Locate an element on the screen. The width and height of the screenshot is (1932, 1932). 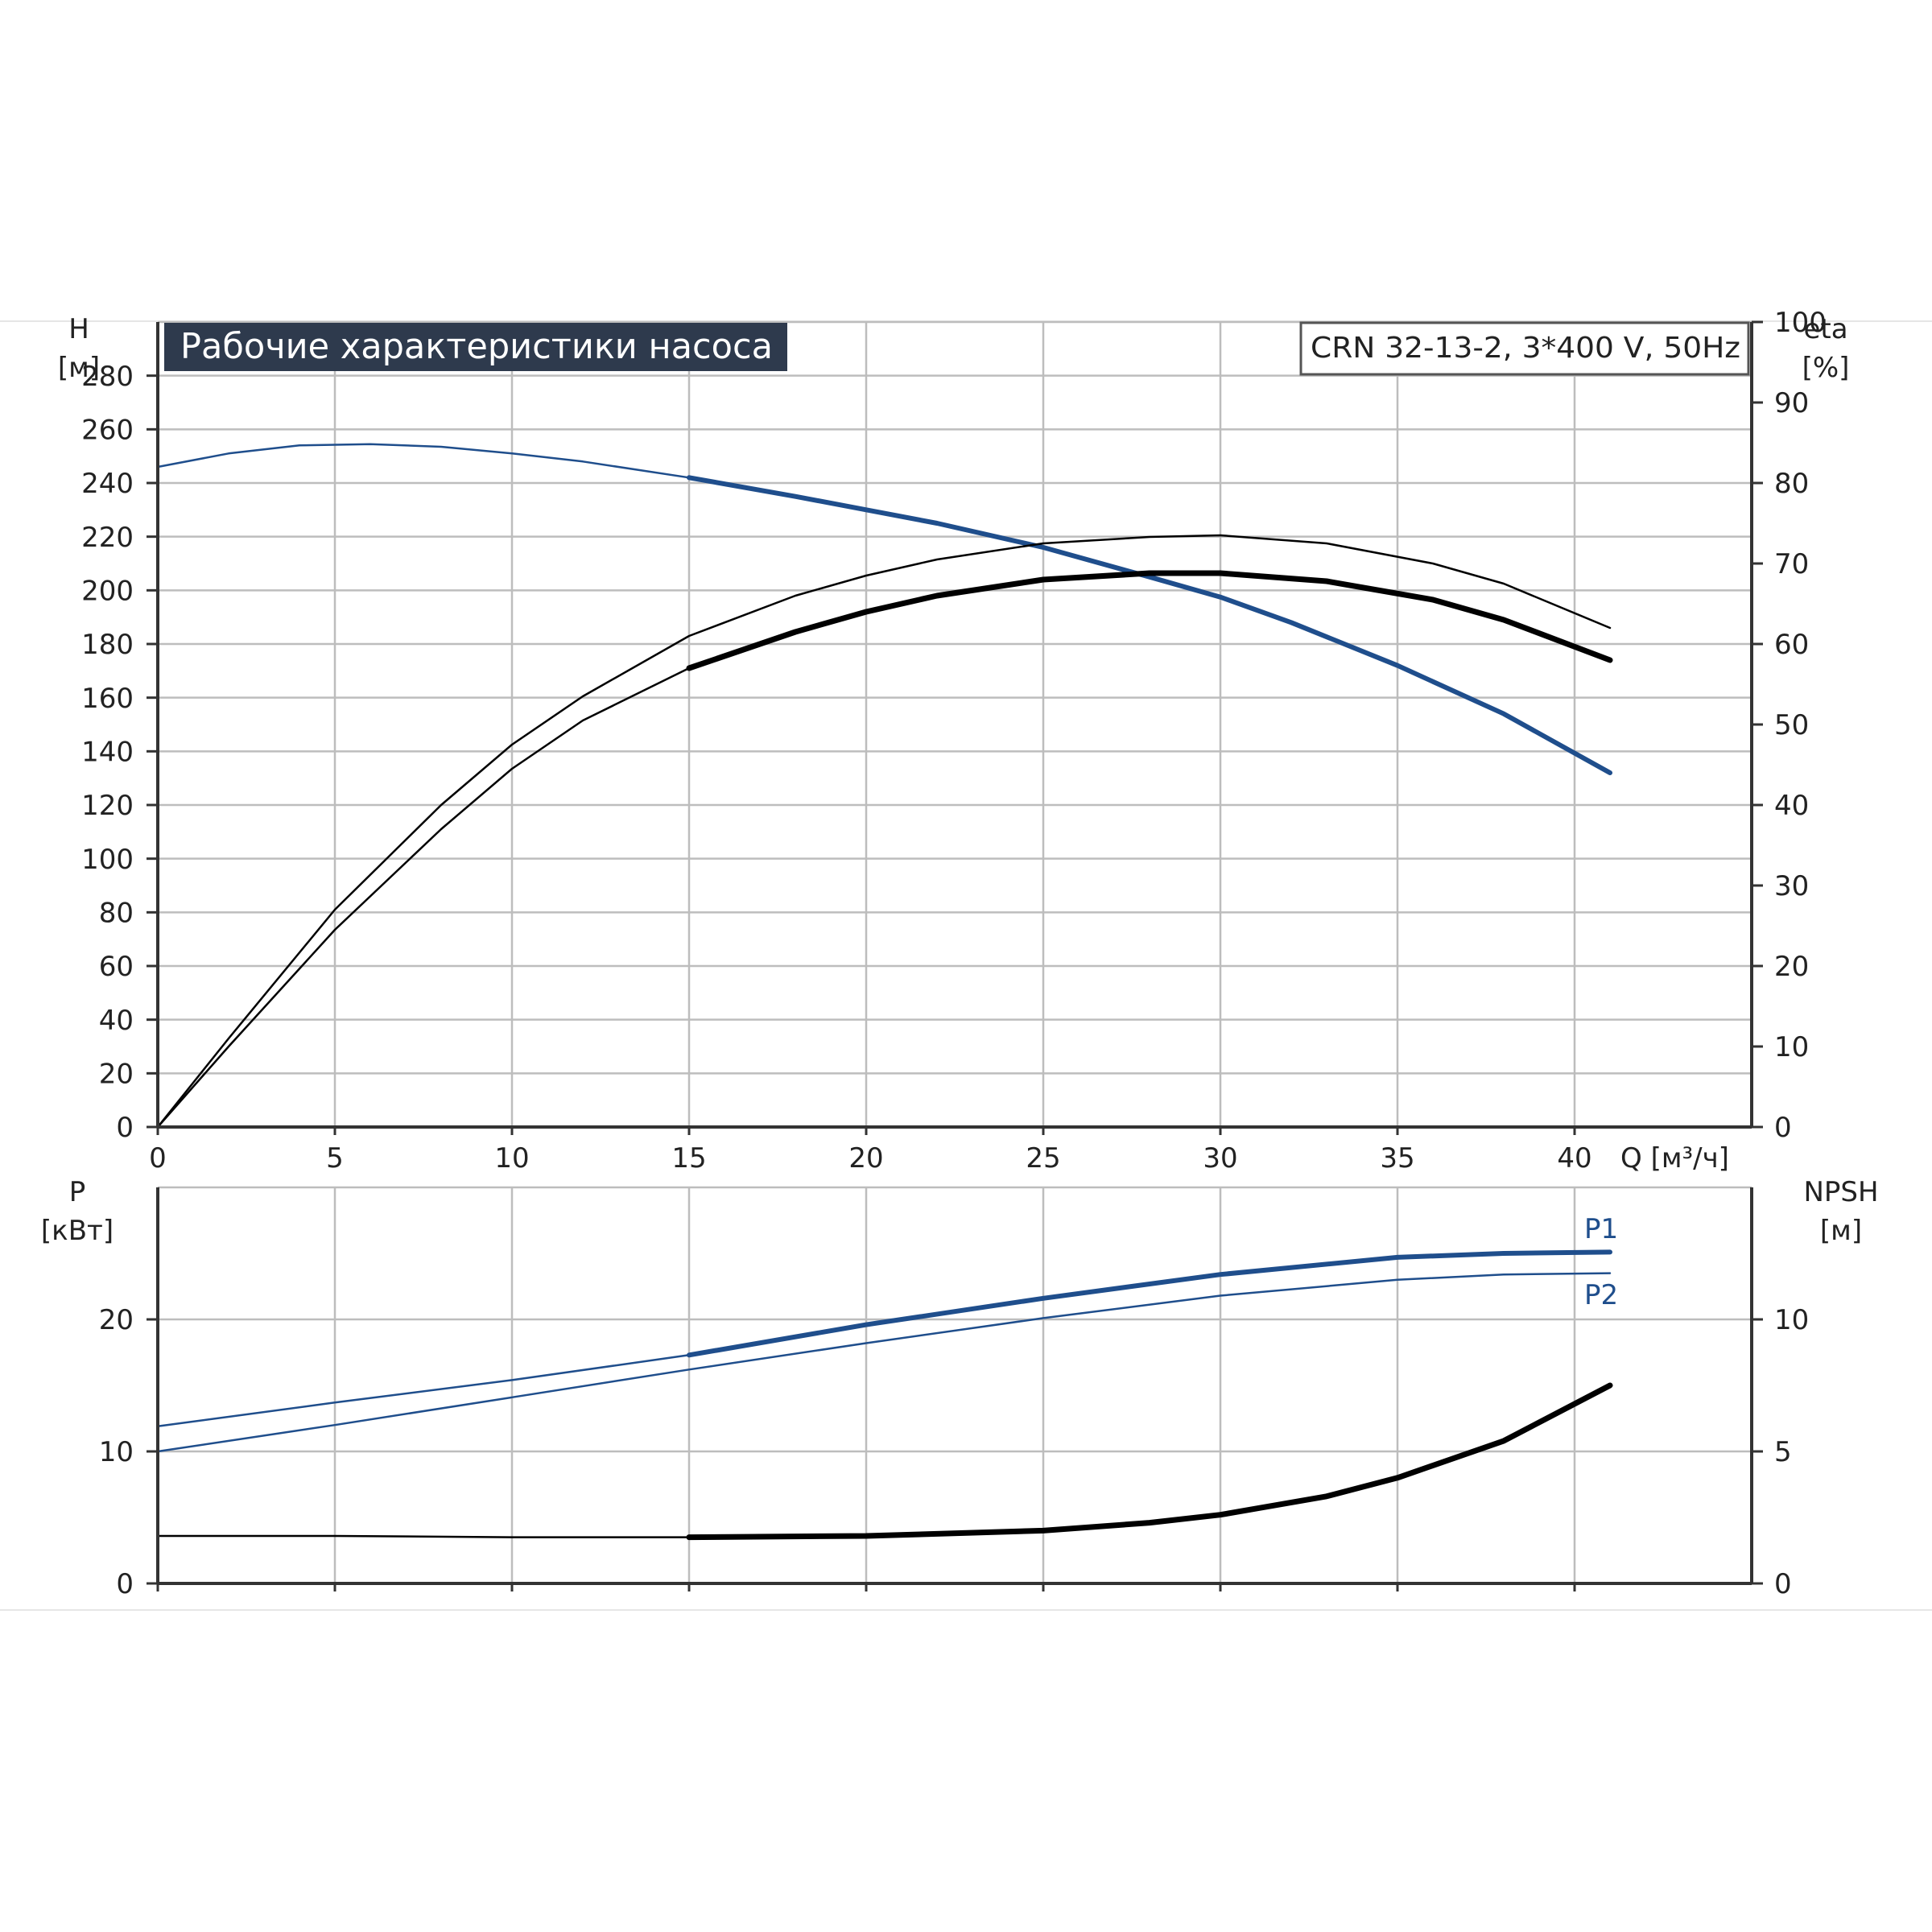
y-tick-label-right: 90 is located at coordinates (1791, 403).